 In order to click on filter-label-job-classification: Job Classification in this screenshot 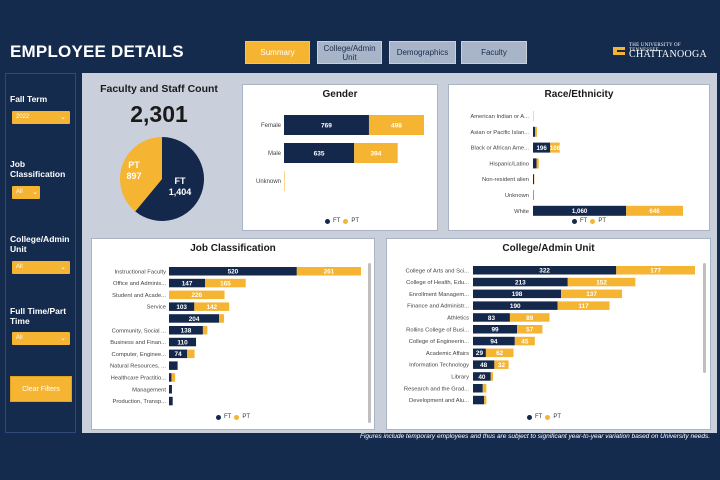, I will do `click(38, 169)`.